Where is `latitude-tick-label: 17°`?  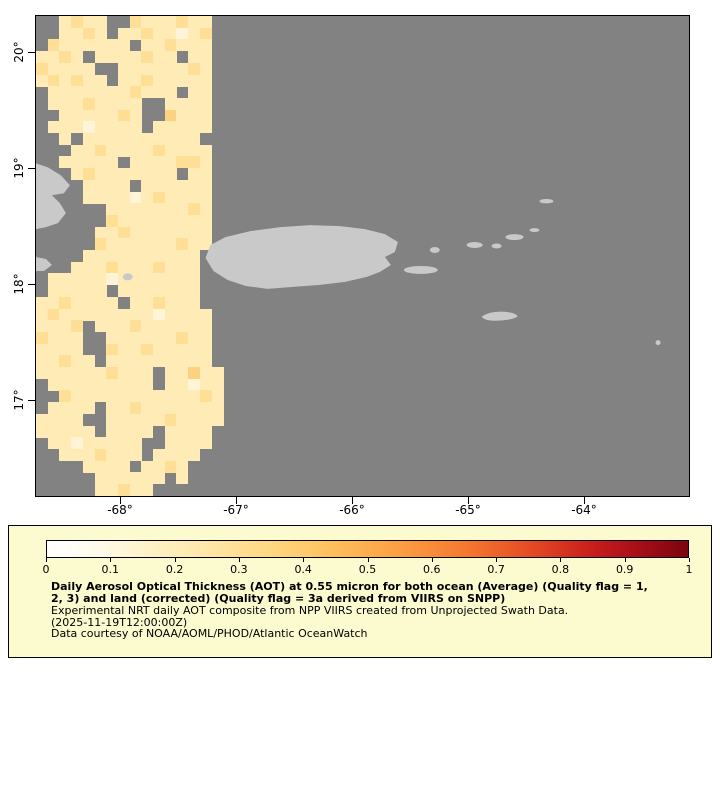 latitude-tick-label: 17° is located at coordinates (19, 400).